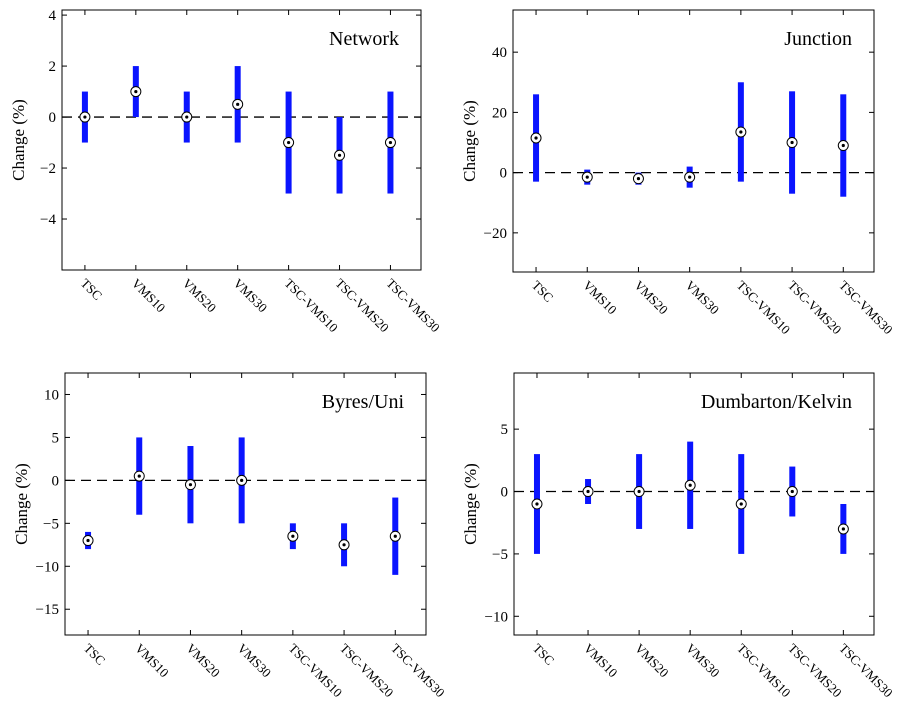  What do you see at coordinates (47, 610) in the screenshot?
I see `y-tick-label: −15` at bounding box center [47, 610].